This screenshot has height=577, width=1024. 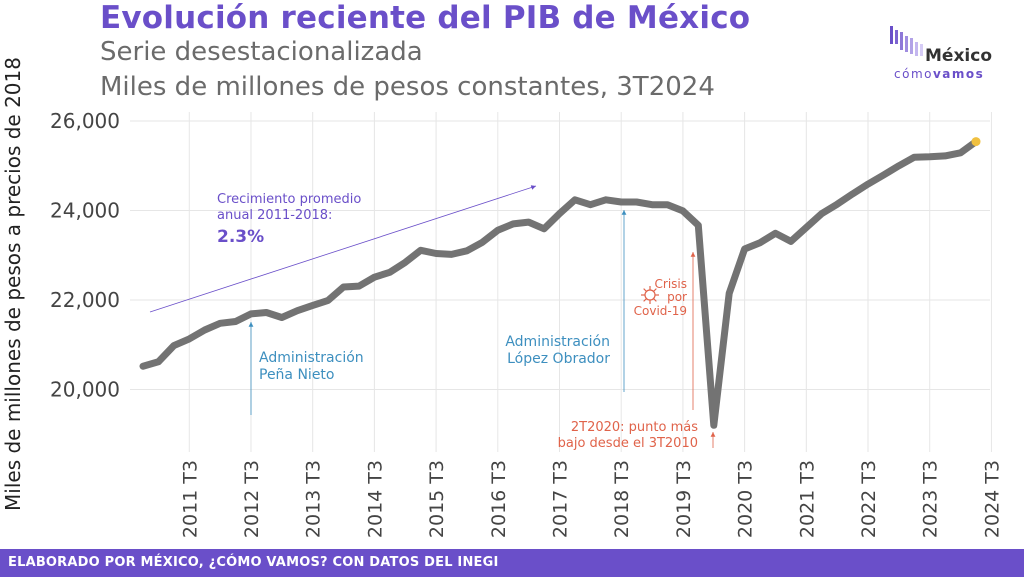 I want to click on x-tick-label: 2017 T3, so click(x=561, y=499).